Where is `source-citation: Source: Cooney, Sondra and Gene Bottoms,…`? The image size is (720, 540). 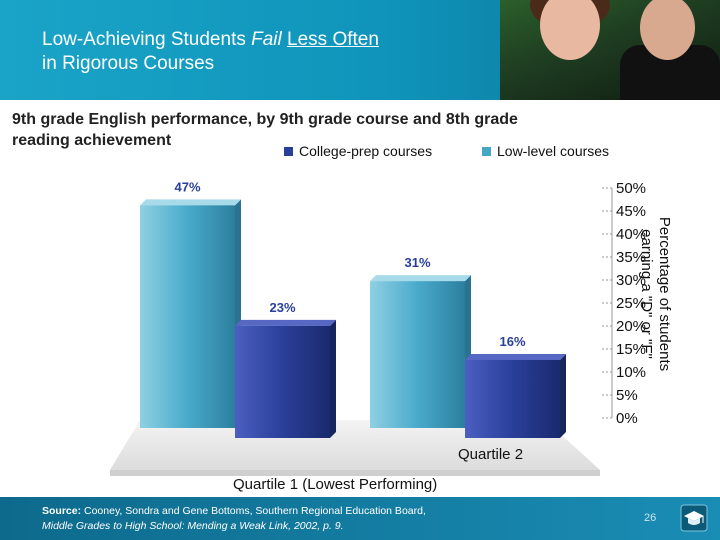 source-citation: Source: Cooney, Sondra and Gene Bottoms,… is located at coordinates (234, 519).